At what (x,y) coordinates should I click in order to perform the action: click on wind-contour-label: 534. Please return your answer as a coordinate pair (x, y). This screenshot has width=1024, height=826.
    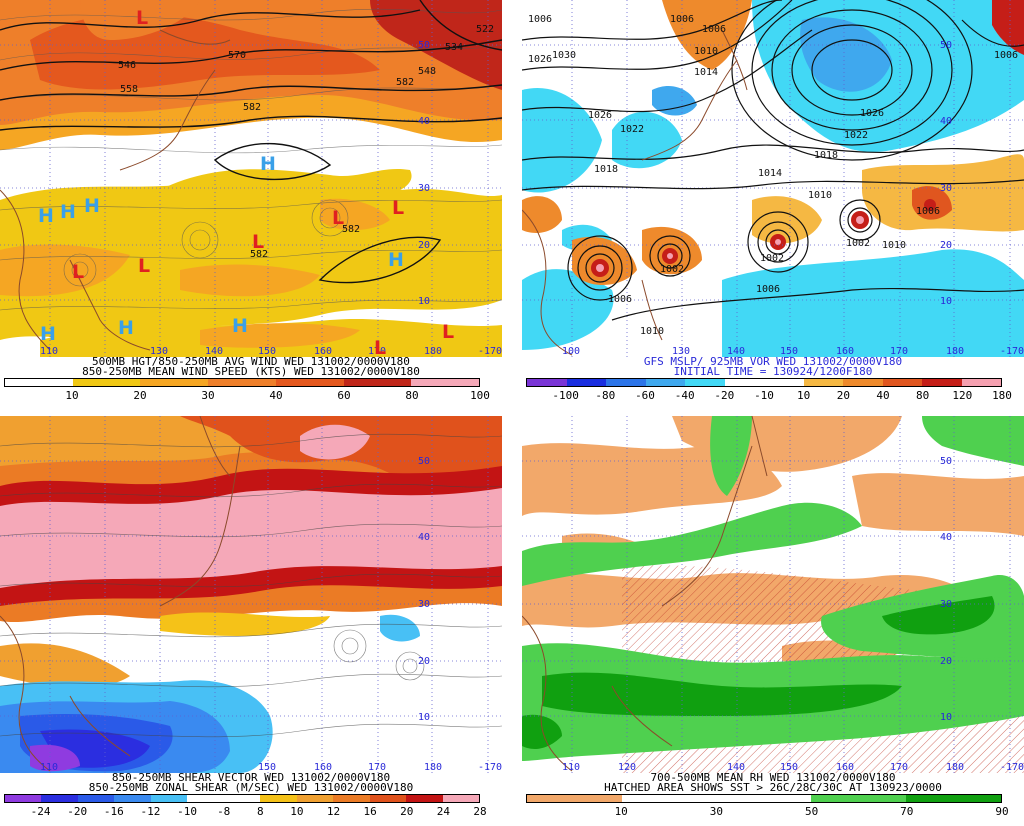
    Looking at the image, I should click on (454, 47).